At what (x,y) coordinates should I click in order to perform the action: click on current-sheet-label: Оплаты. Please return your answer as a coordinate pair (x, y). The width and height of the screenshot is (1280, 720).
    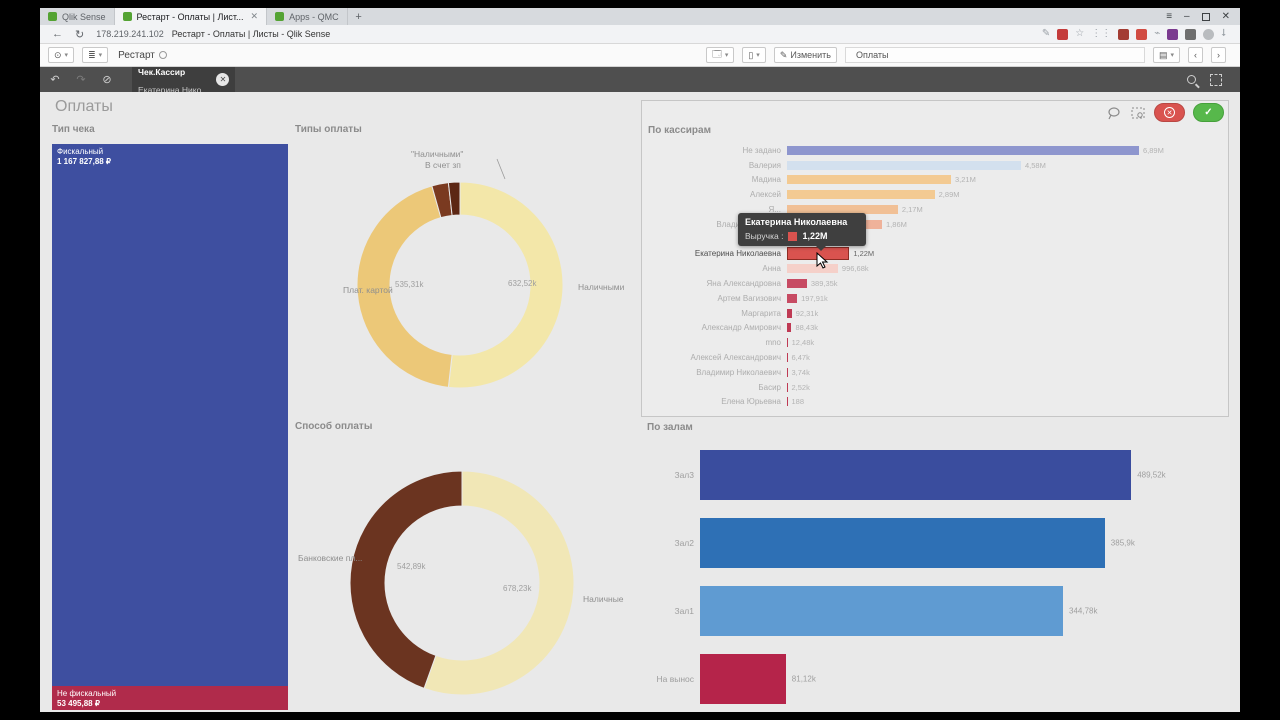
    Looking at the image, I should click on (994, 55).